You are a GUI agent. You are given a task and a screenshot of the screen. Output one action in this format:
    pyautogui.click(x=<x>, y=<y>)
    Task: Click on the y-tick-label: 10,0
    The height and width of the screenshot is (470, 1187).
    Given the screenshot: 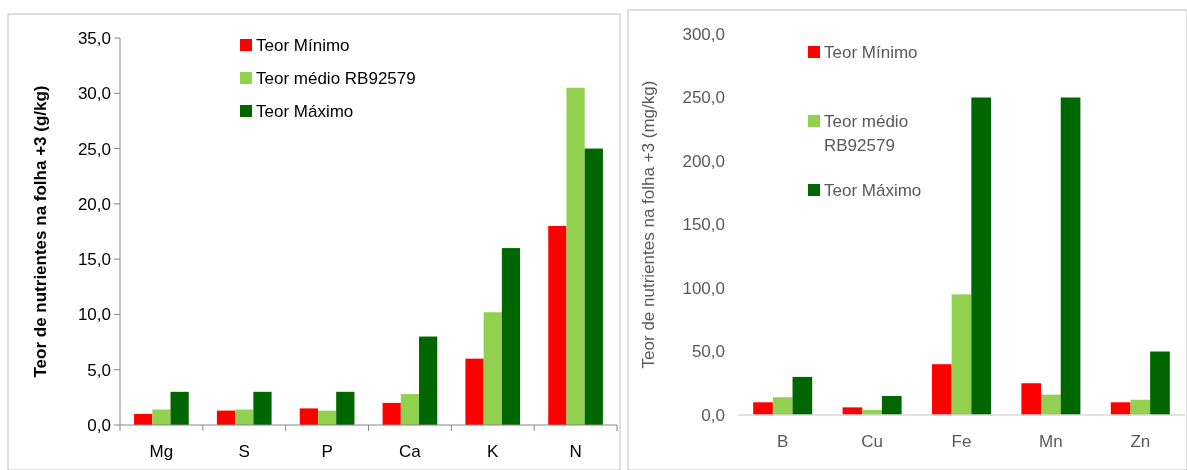 What is the action you would take?
    pyautogui.click(x=94, y=315)
    